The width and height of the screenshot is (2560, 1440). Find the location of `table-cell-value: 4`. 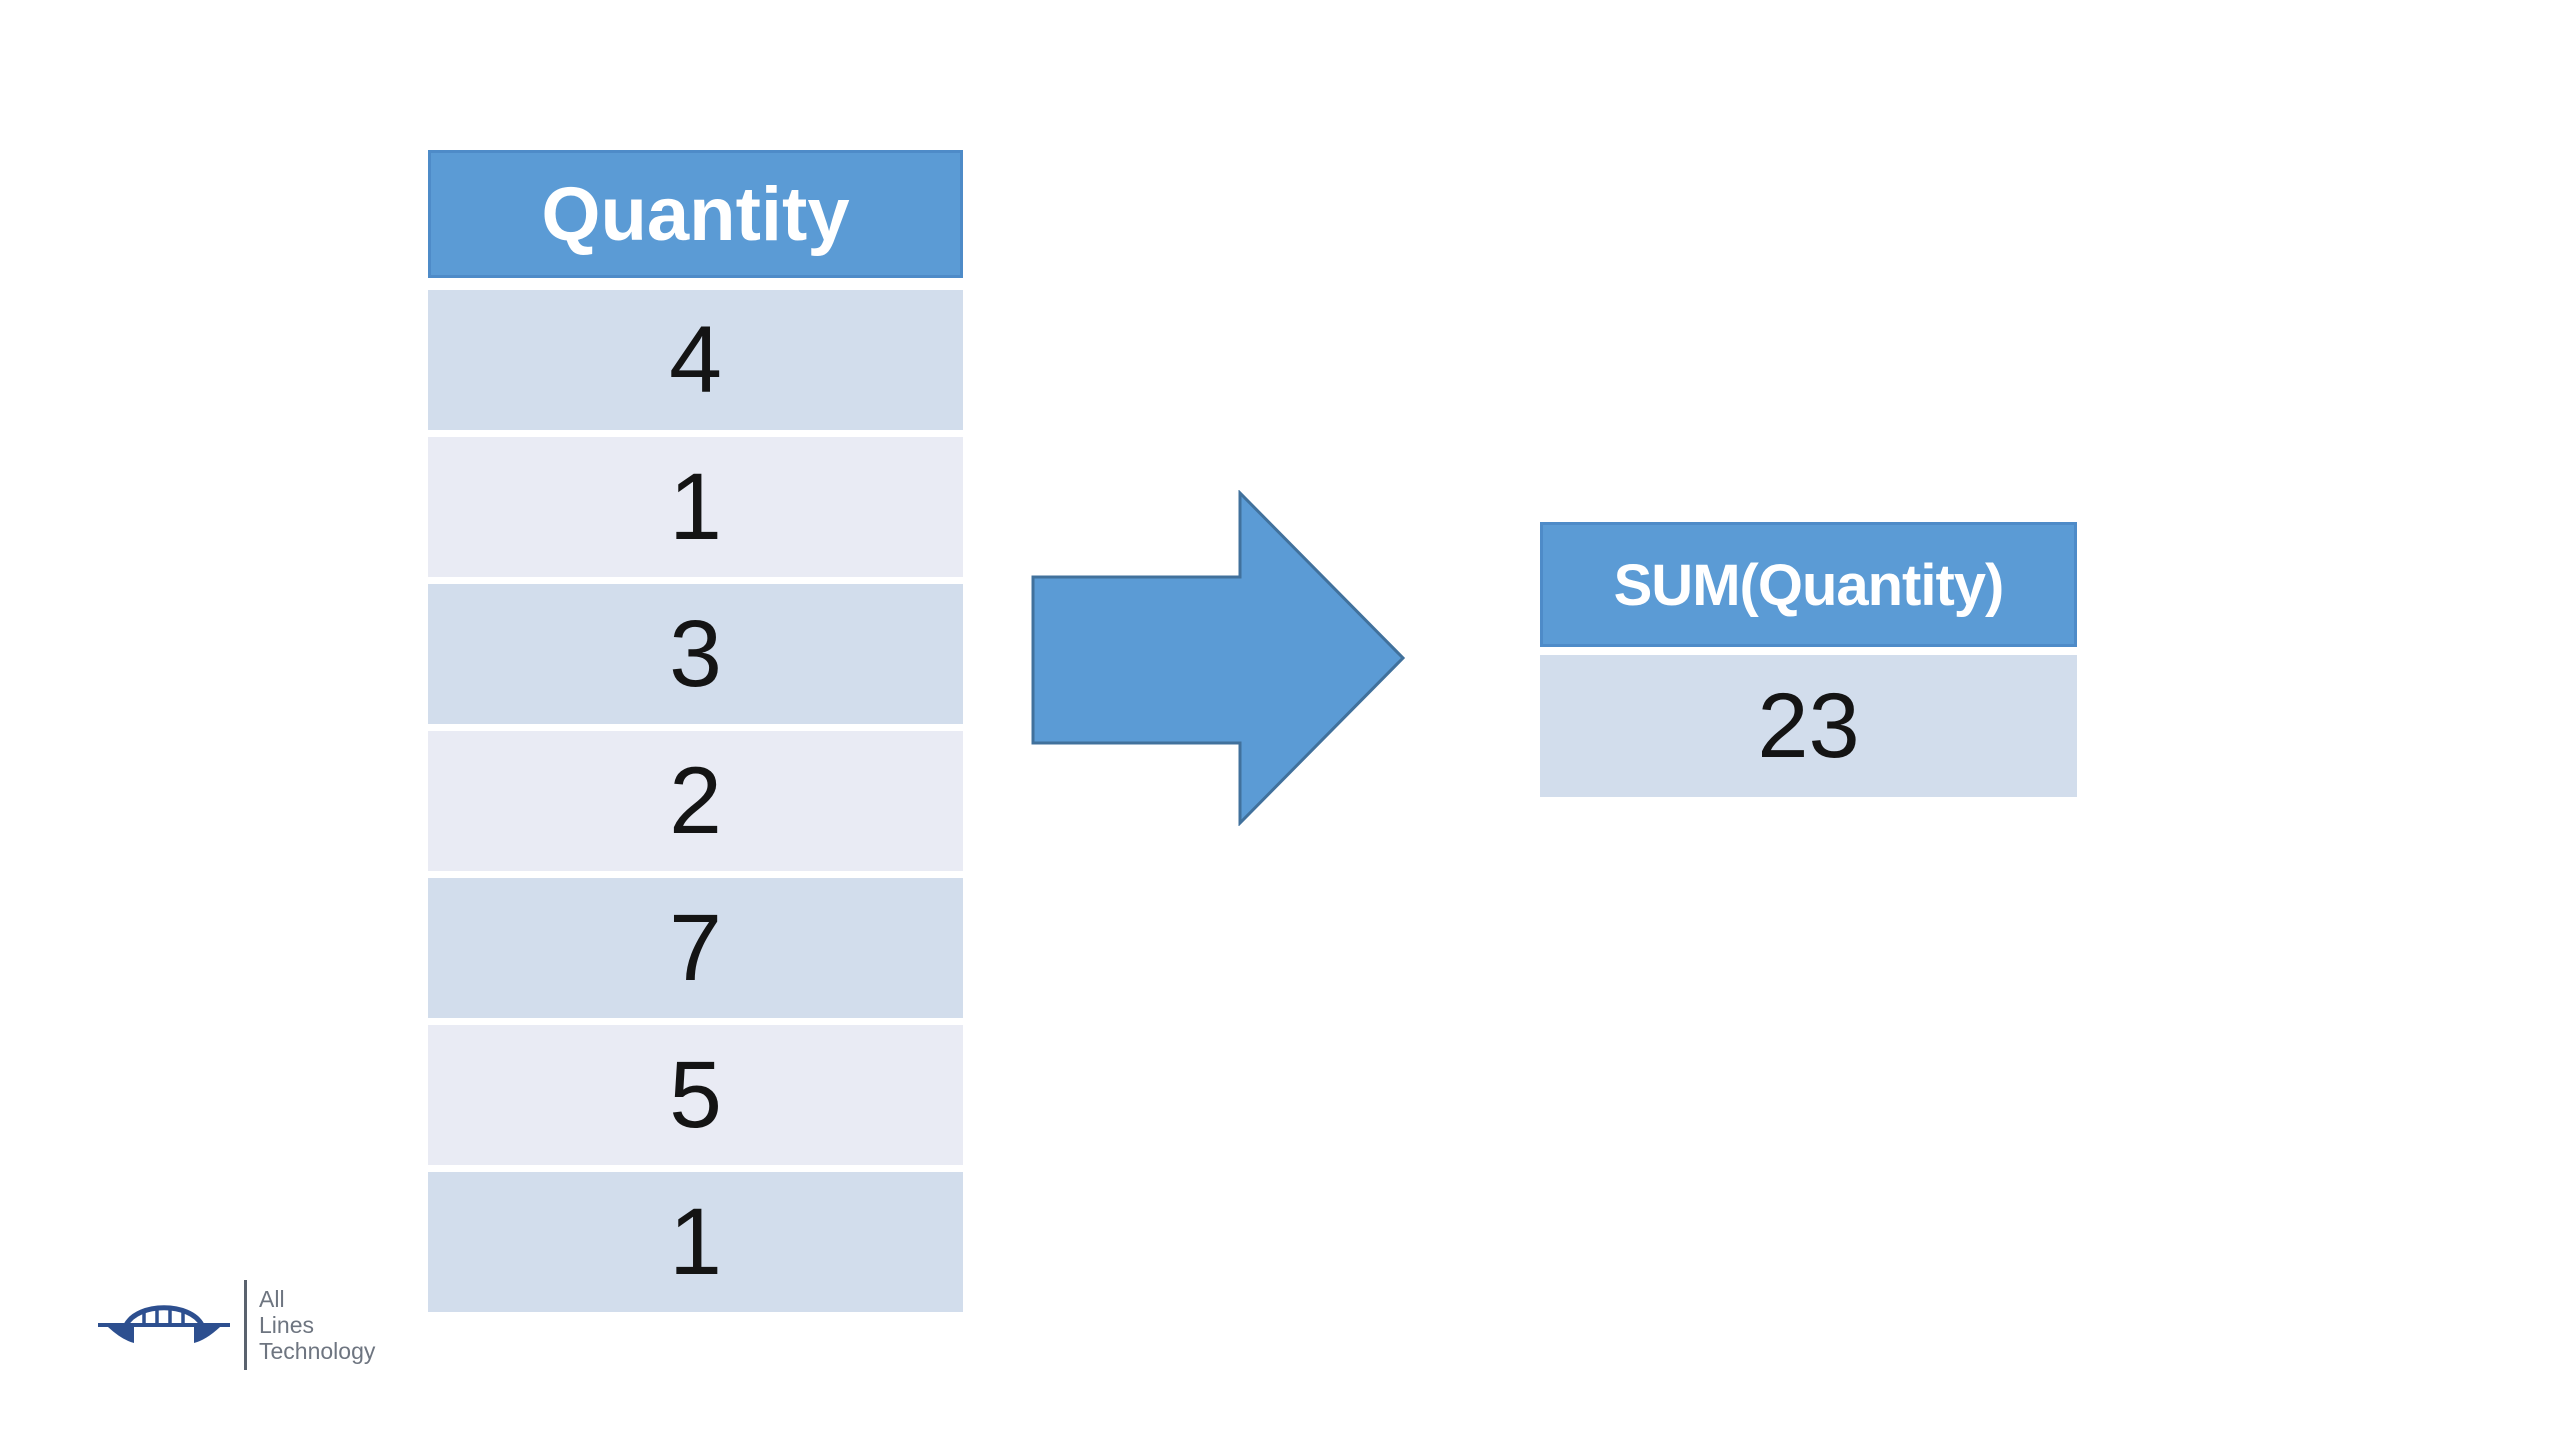

table-cell-value: 4 is located at coordinates (695, 360).